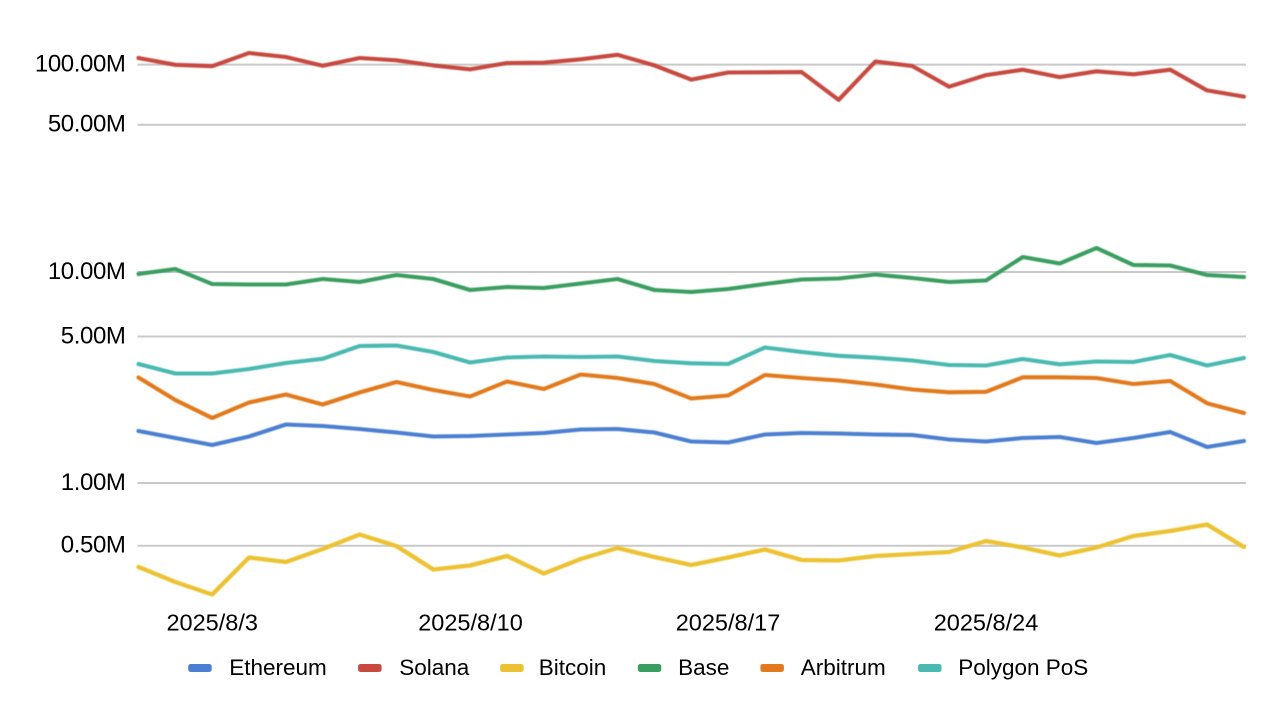 The height and width of the screenshot is (716, 1280). I want to click on svg-text: 2025/8/24, so click(986, 623).